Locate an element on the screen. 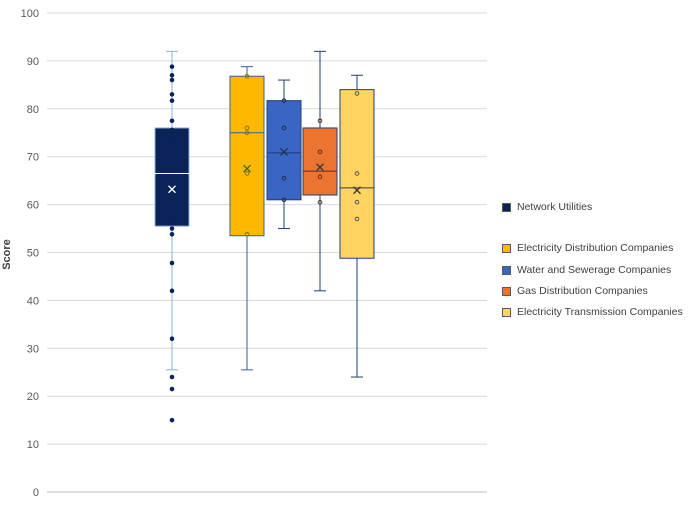 Image resolution: width=691 pixels, height=509 pixels. legend-label-gas-distribution: Gas Distribution Companies is located at coordinates (582, 291).